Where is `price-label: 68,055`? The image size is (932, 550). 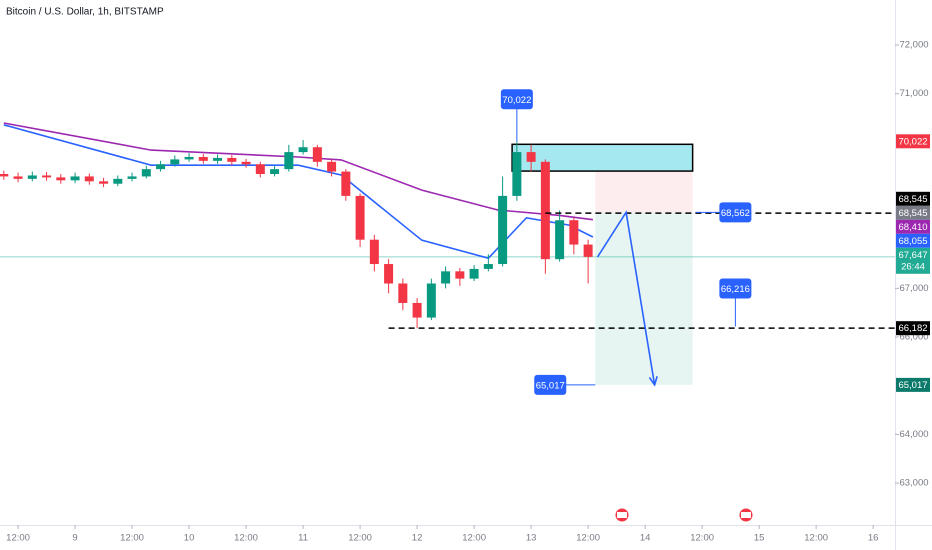 price-label: 68,055 is located at coordinates (912, 241).